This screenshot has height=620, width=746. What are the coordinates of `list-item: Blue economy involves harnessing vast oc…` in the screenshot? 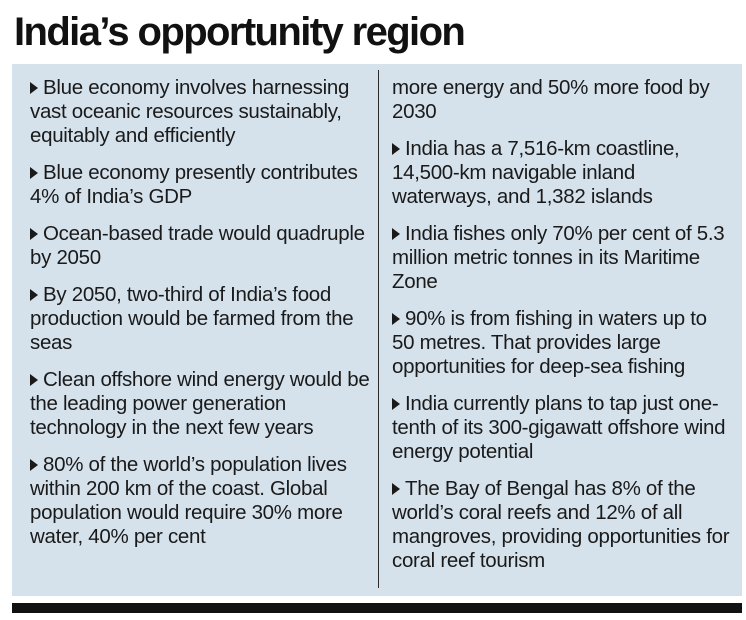 It's located at (200, 112).